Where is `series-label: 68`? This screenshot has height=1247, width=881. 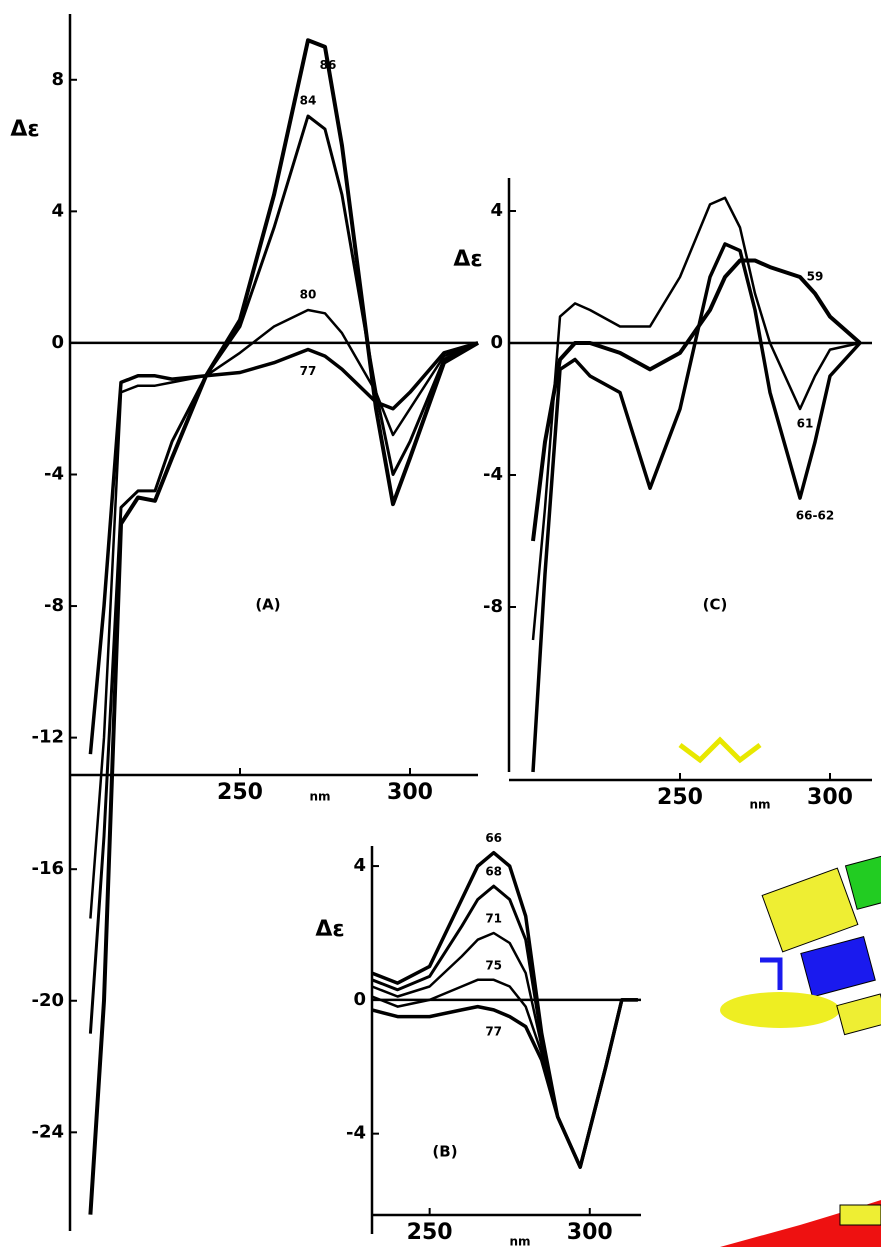 series-label: 68 is located at coordinates (493, 872).